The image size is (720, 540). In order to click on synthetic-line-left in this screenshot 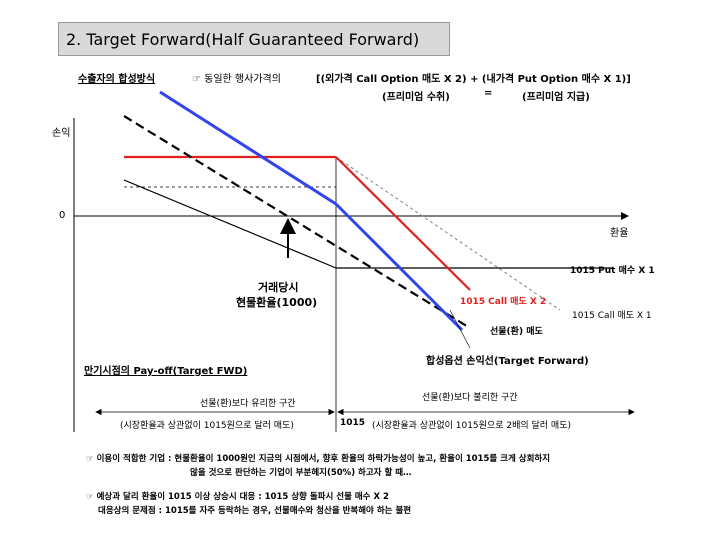, I will do `click(248, 148)`.